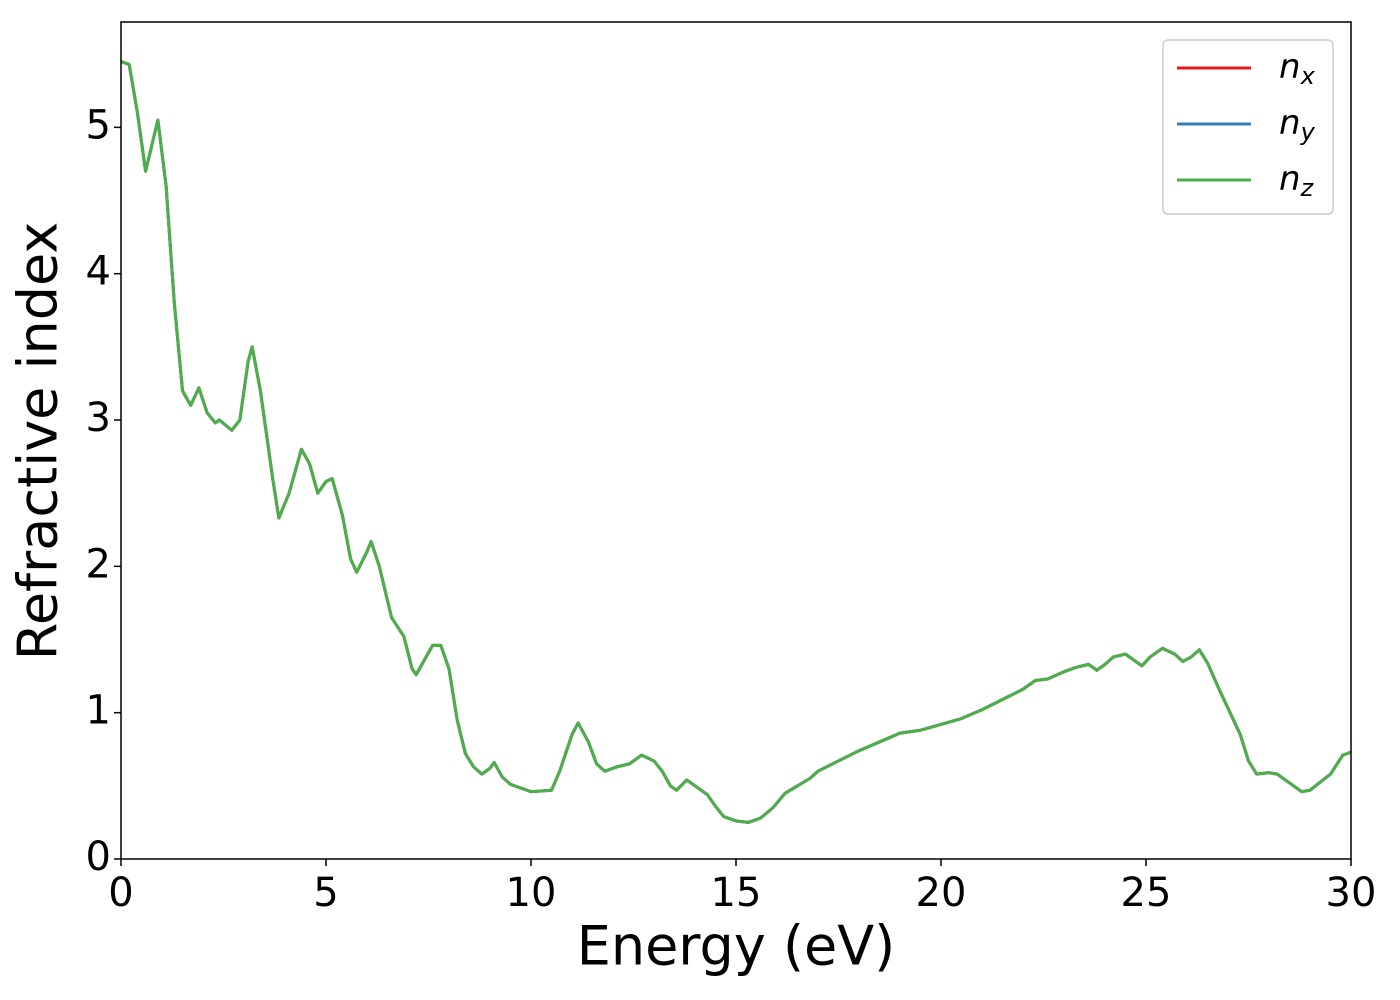 The image size is (1400, 1000). Describe the element at coordinates (98, 711) in the screenshot. I see `y-tick-label: 1` at that location.